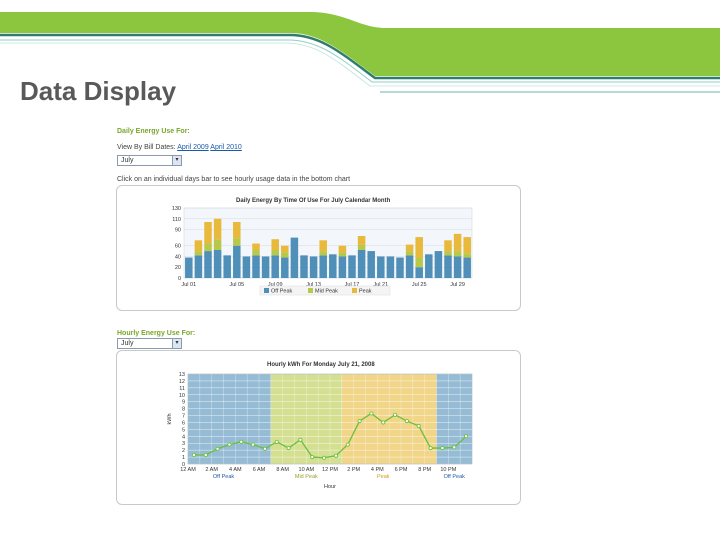 Image resolution: width=720 pixels, height=540 pixels. I want to click on link-april-2009: April 2009, so click(193, 147).